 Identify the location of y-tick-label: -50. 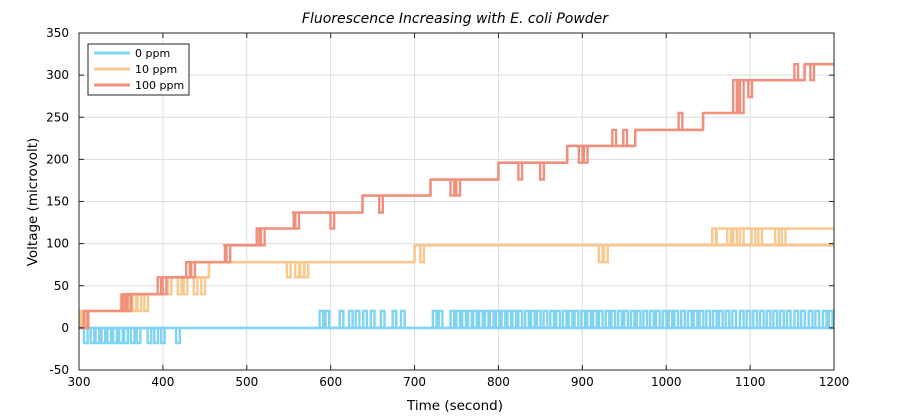
(59, 370).